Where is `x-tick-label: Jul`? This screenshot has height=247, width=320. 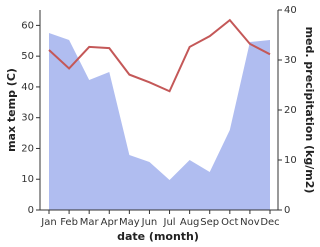 x-tick-label: Jul is located at coordinates (169, 222).